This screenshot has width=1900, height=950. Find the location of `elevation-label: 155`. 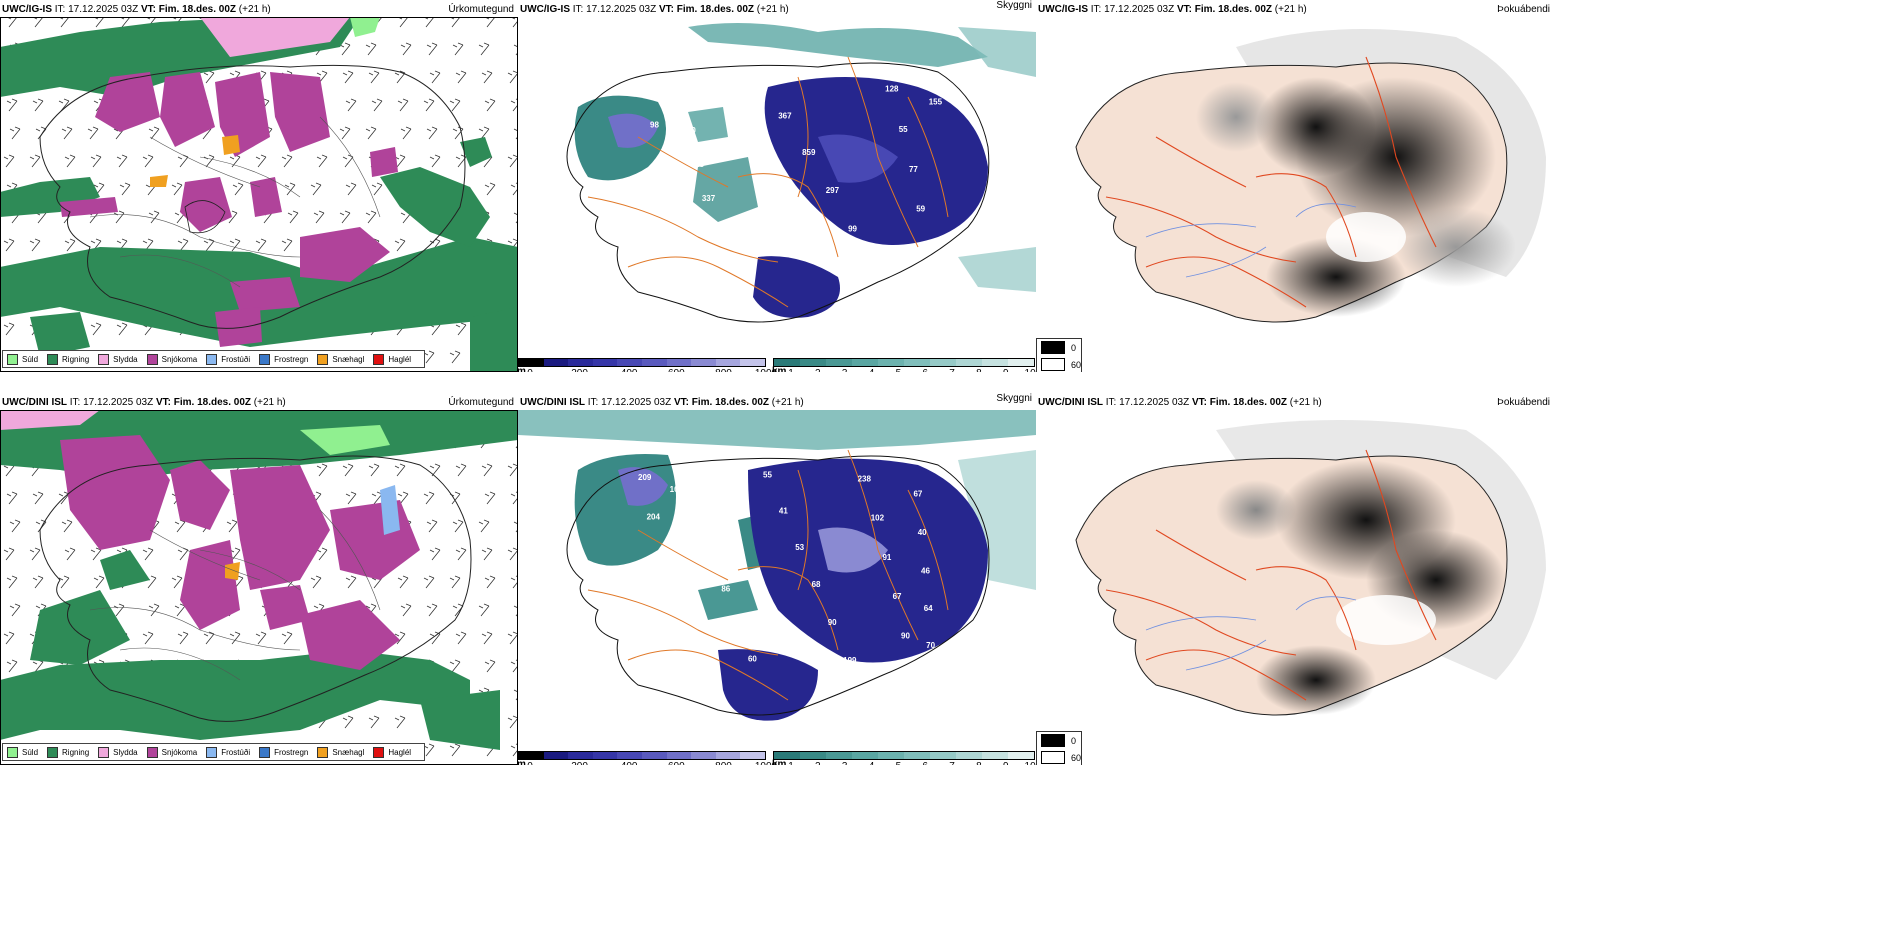

elevation-label: 155 is located at coordinates (936, 102).